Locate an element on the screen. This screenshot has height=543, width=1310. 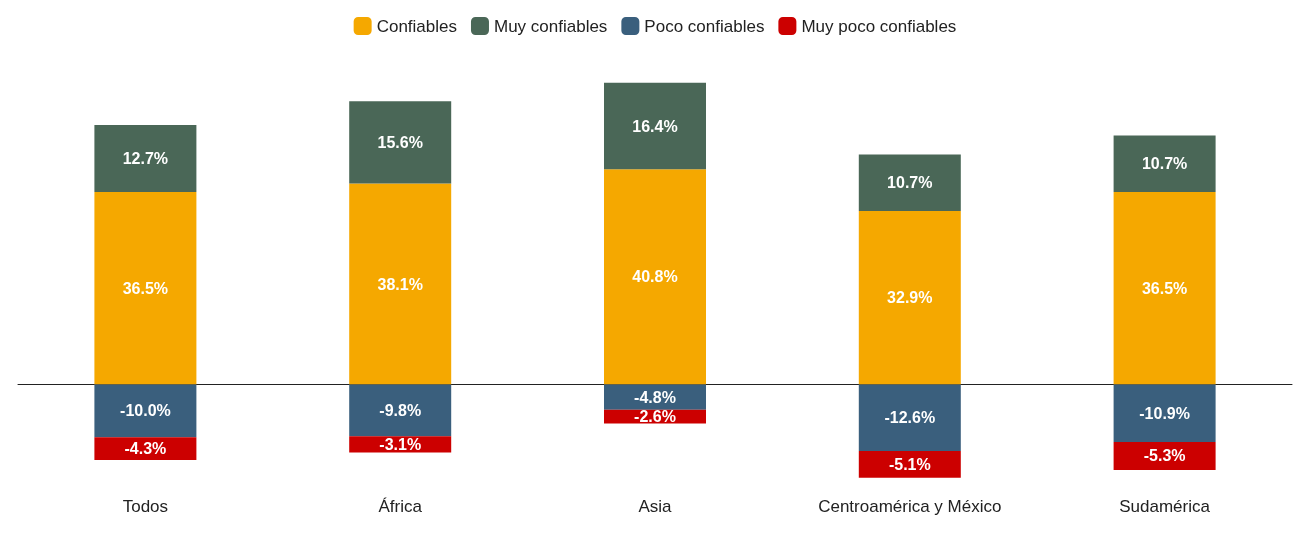
data-label: -4.3% is located at coordinates (145, 449).